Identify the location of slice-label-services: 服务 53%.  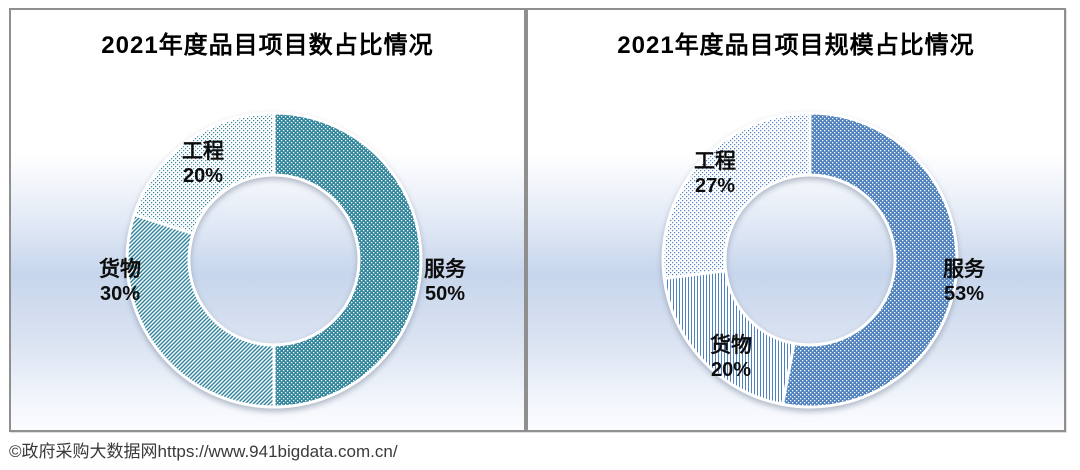
(964, 282).